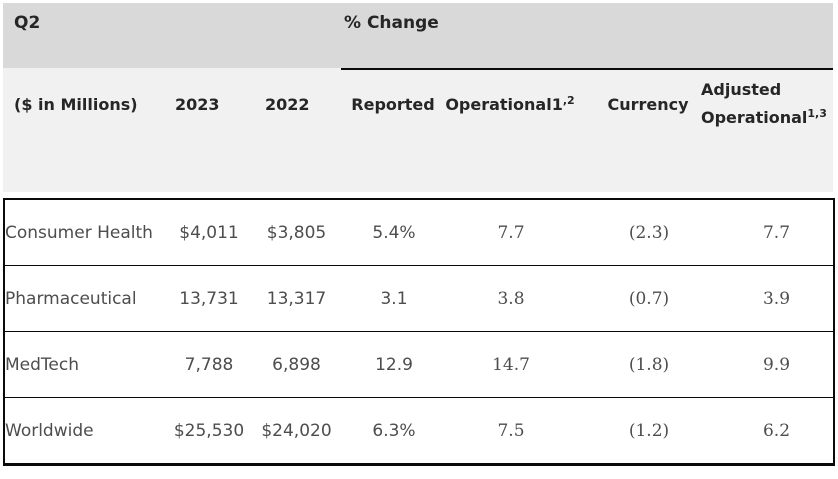 This screenshot has width=838, height=479. Describe the element at coordinates (511, 232) in the screenshot. I see `cell-operational: 7.7` at that location.